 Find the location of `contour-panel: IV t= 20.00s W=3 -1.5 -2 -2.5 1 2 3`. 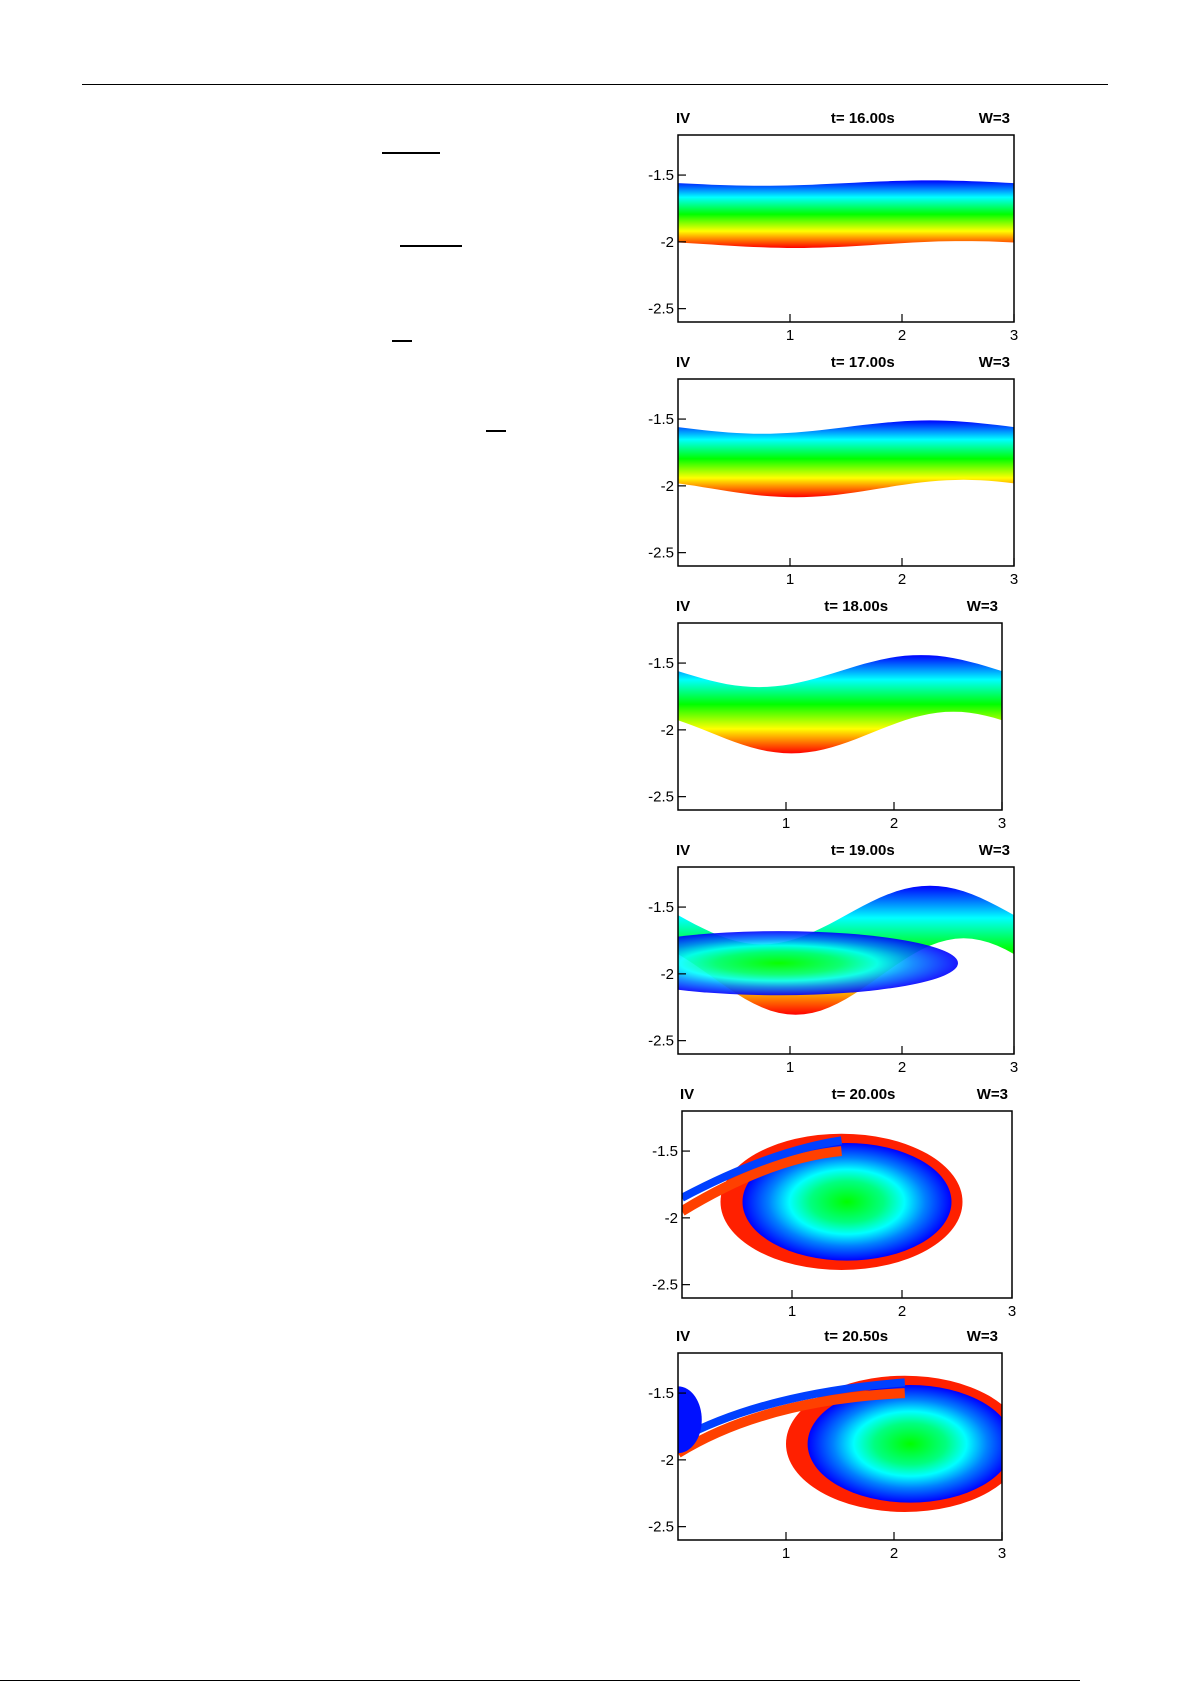

contour-panel: IV t= 20.00s W=3 -1.5 -2 -2.5 1 2 3 is located at coordinates (834, 1203).